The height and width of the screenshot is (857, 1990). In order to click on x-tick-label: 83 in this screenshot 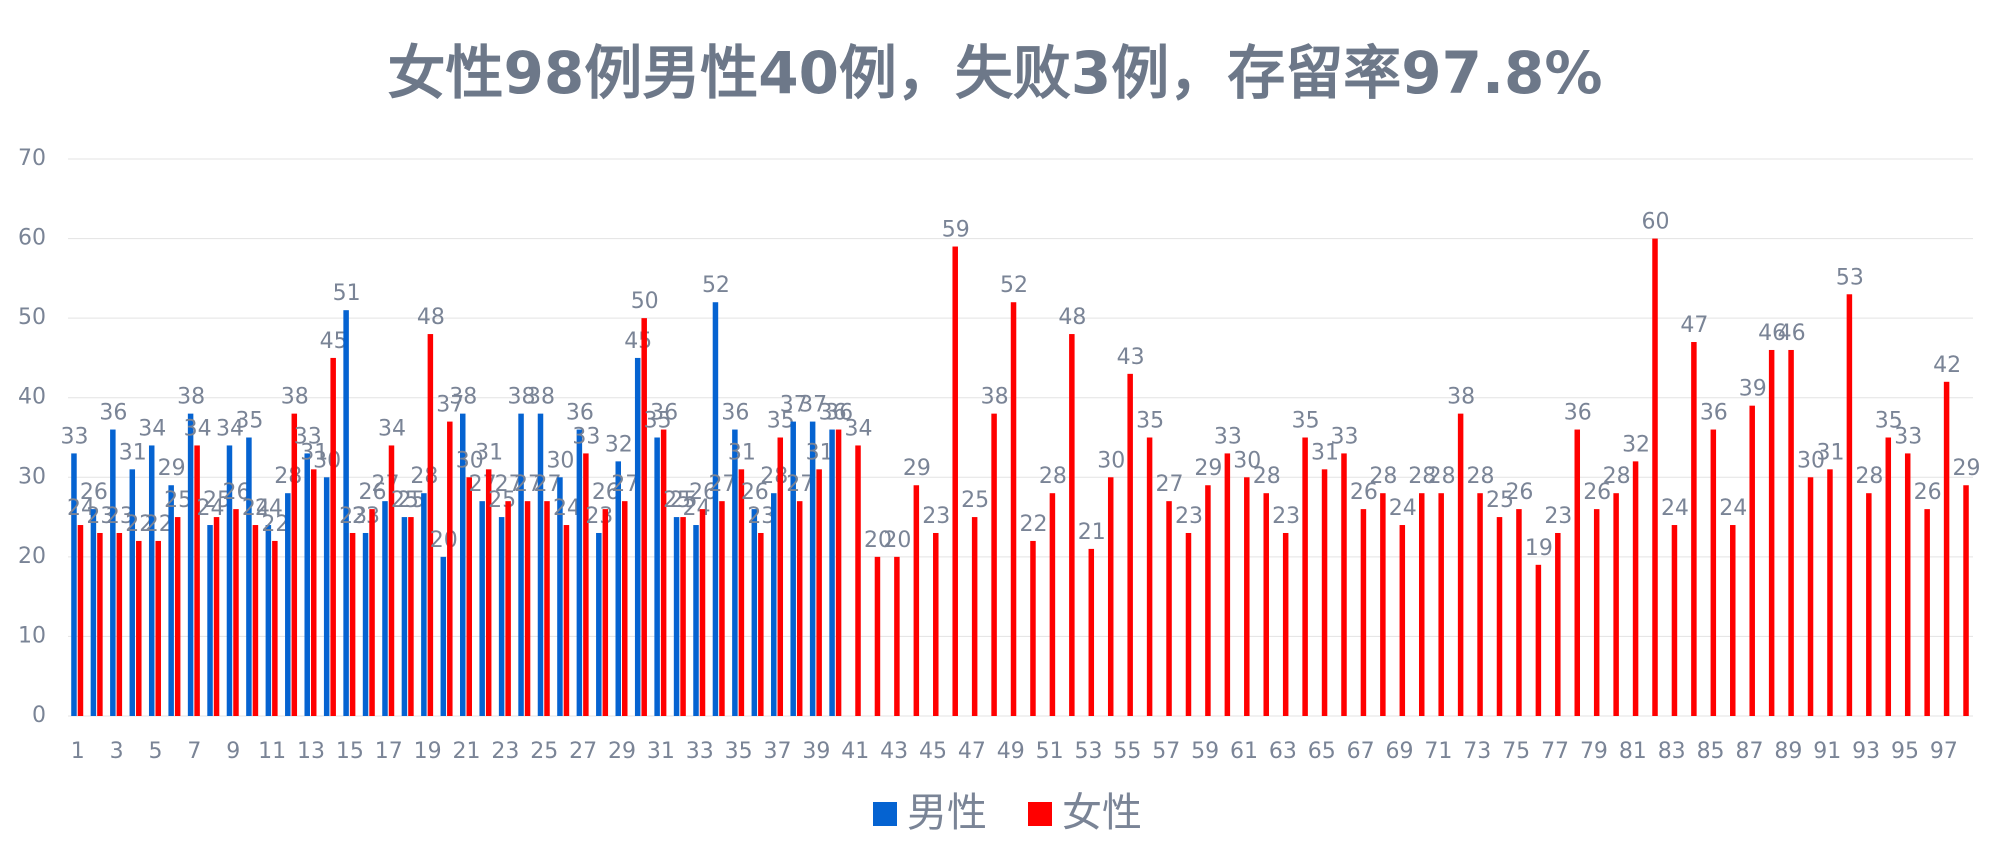, I will do `click(1672, 751)`.